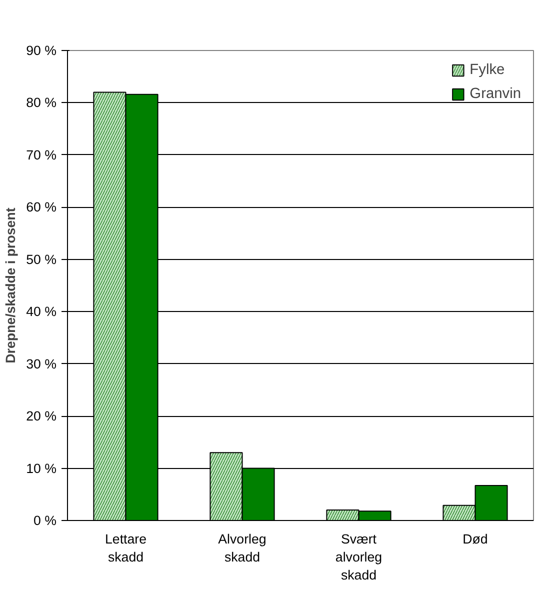  What do you see at coordinates (495, 94) in the screenshot?
I see `legend-label: Granvin` at bounding box center [495, 94].